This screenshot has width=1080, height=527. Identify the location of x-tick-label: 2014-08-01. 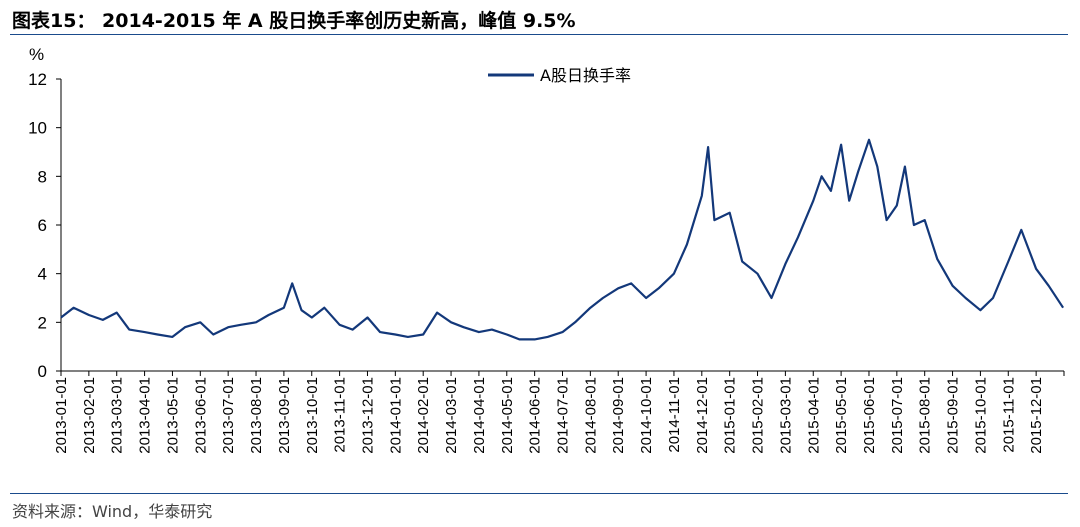
(590, 415).